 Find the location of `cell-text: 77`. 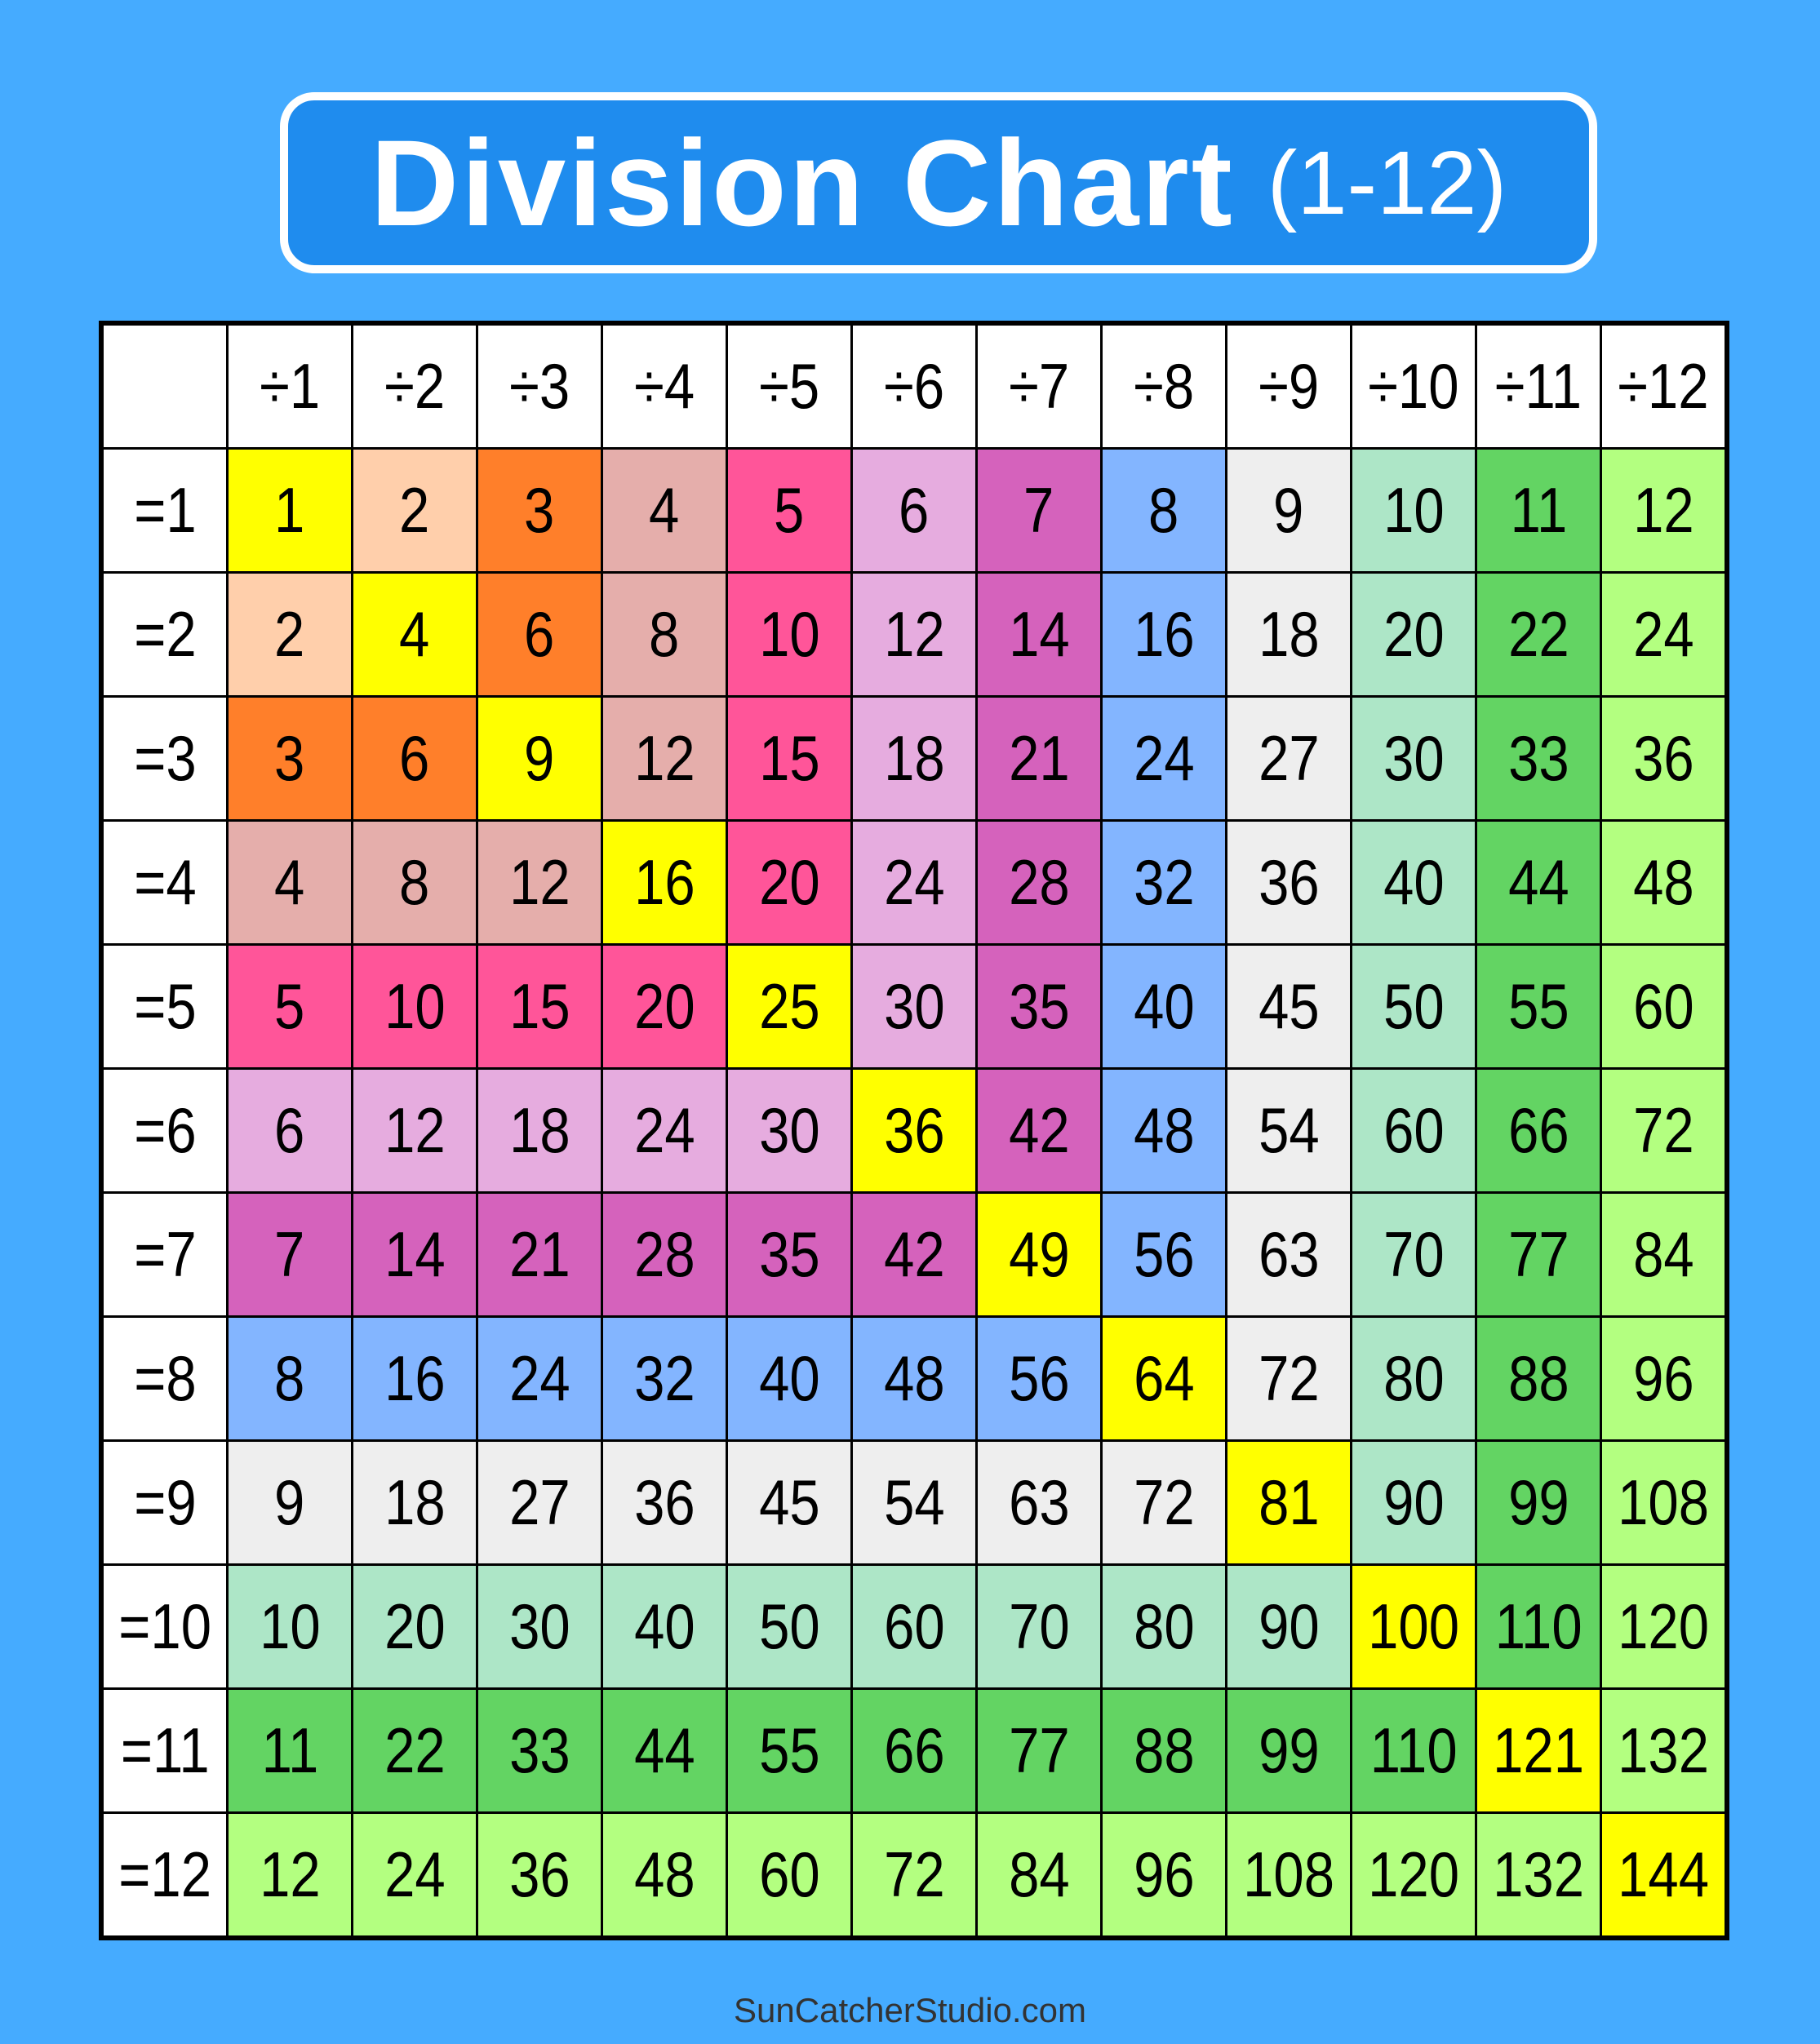

cell-text: 77 is located at coordinates (1039, 1750).